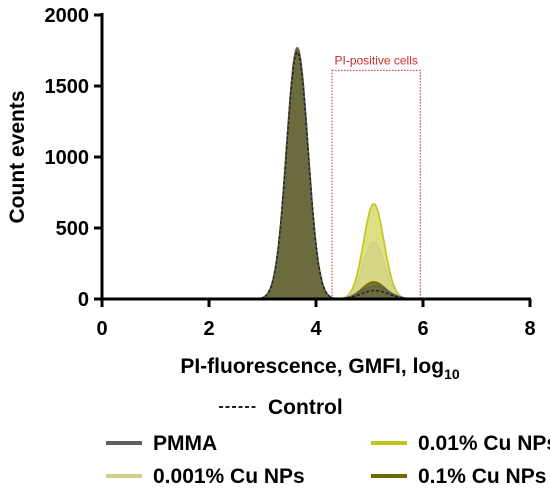 The width and height of the screenshot is (550, 493). Describe the element at coordinates (422, 329) in the screenshot. I see `x-tick-label: 6` at that location.